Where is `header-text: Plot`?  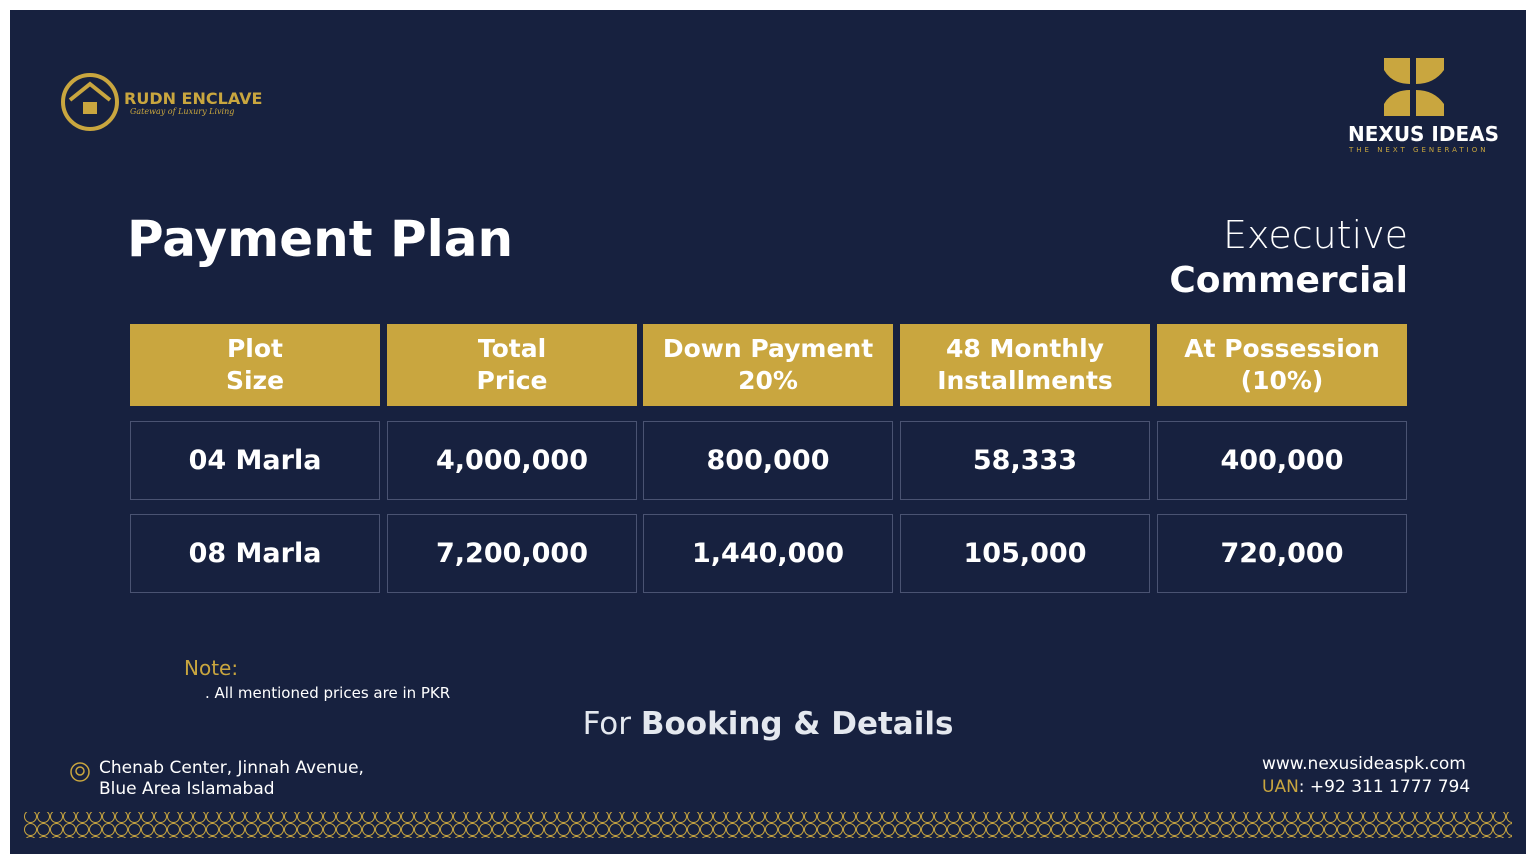 header-text: Plot is located at coordinates (255, 348).